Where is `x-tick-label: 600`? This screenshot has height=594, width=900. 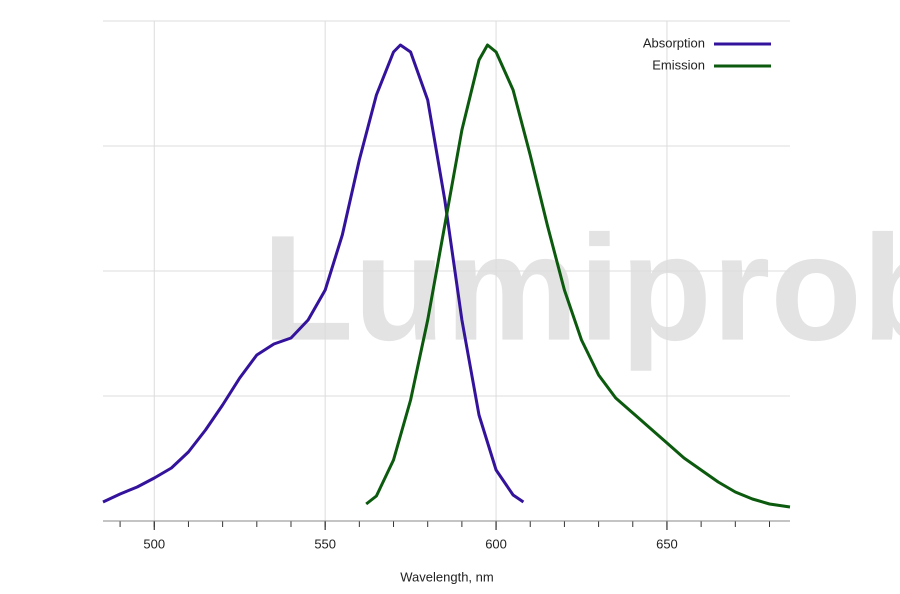
x-tick-label: 600 is located at coordinates (496, 543).